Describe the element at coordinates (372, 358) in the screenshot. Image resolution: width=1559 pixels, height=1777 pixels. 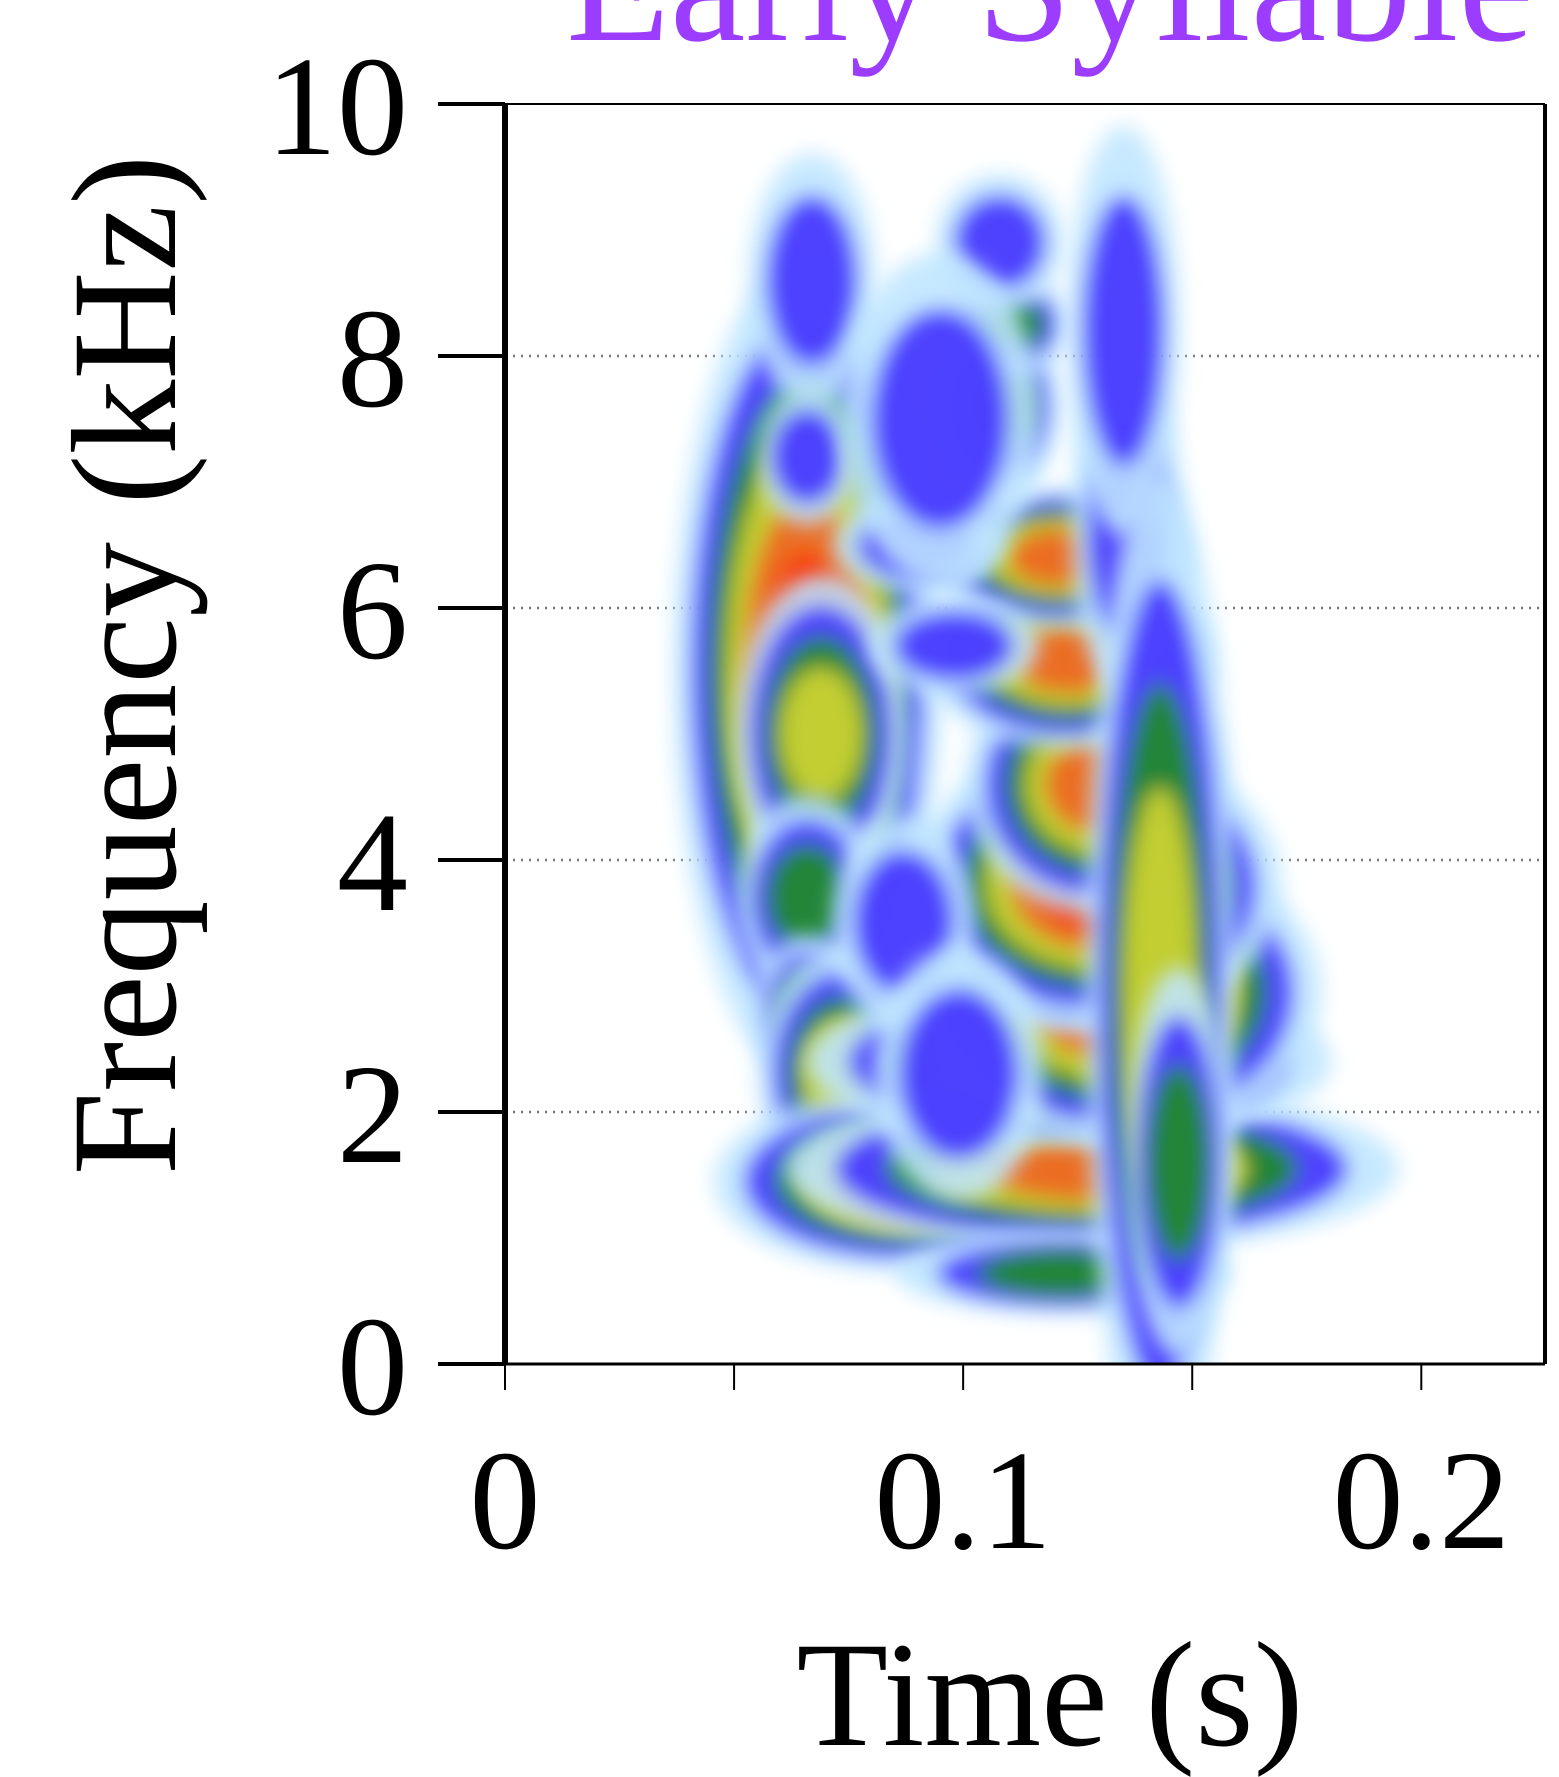
I see `y-tick-label: 8` at that location.